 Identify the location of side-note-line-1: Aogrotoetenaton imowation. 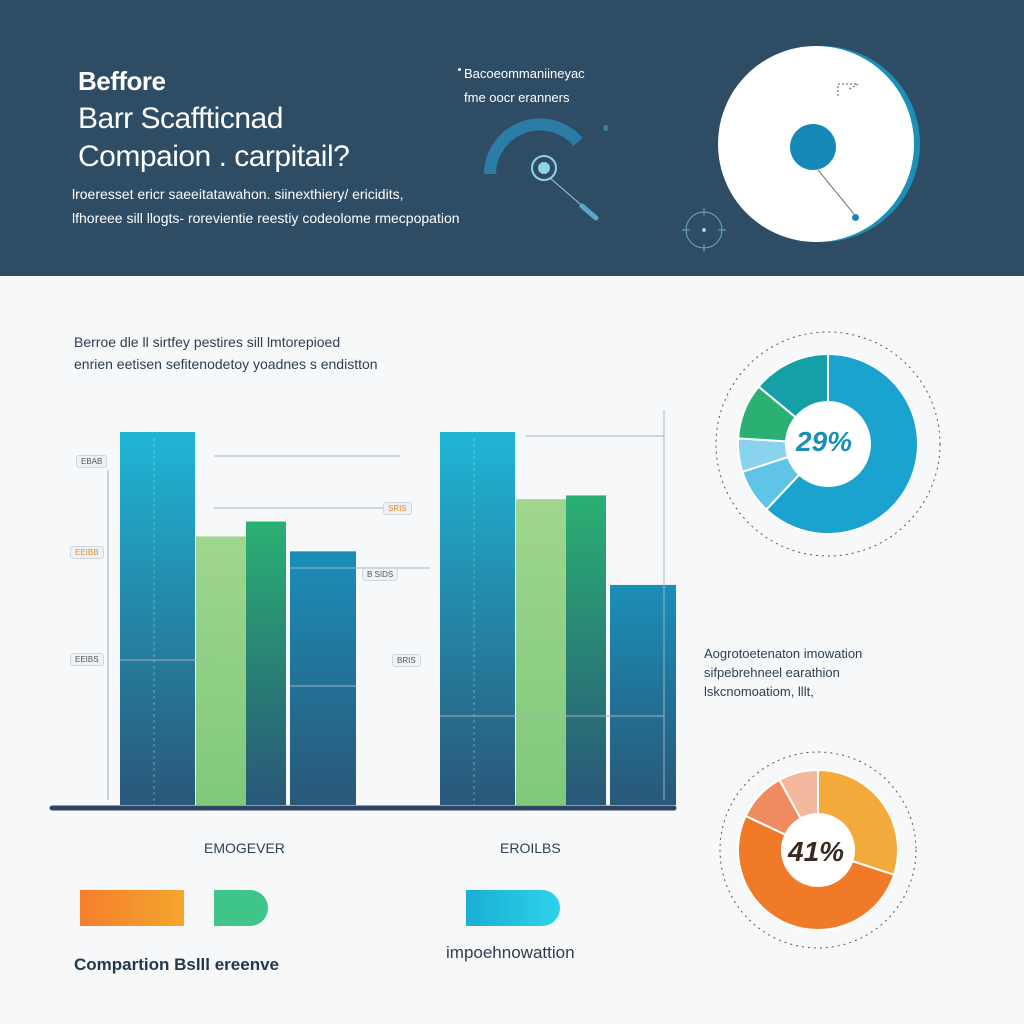
(783, 653).